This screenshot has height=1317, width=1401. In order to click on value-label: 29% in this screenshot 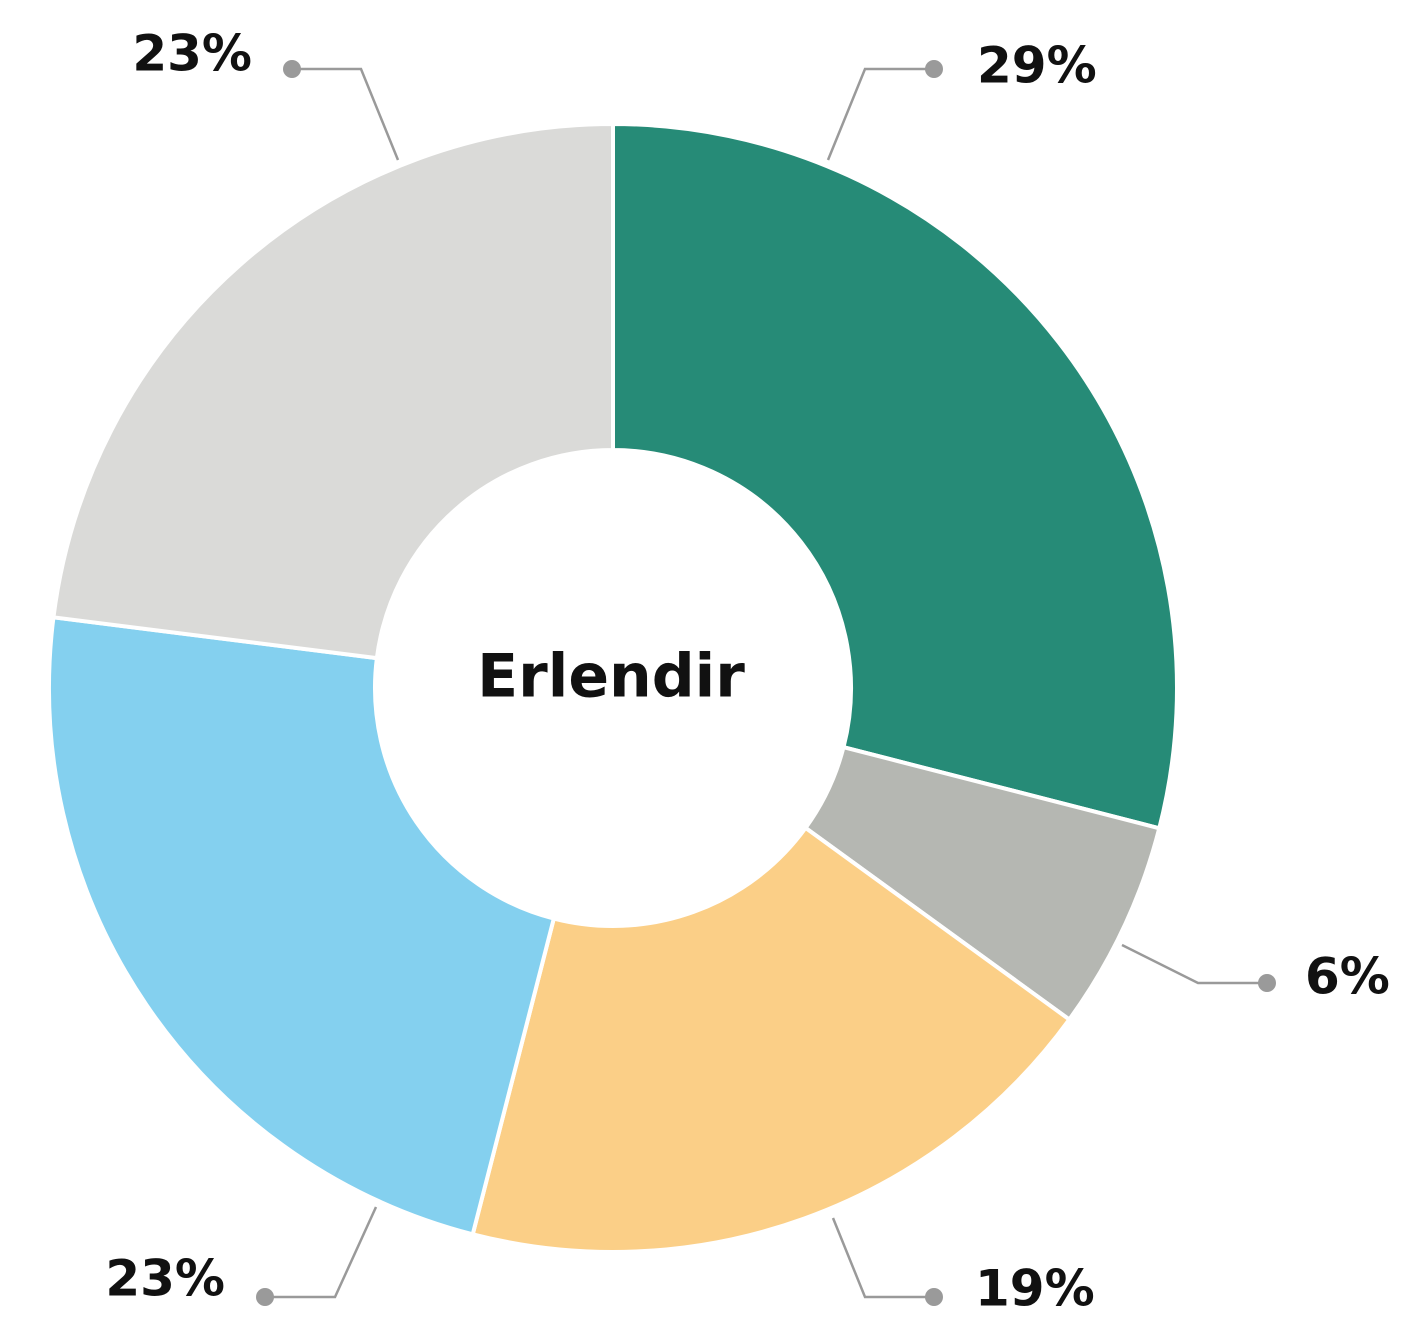, I will do `click(1037, 66)`.